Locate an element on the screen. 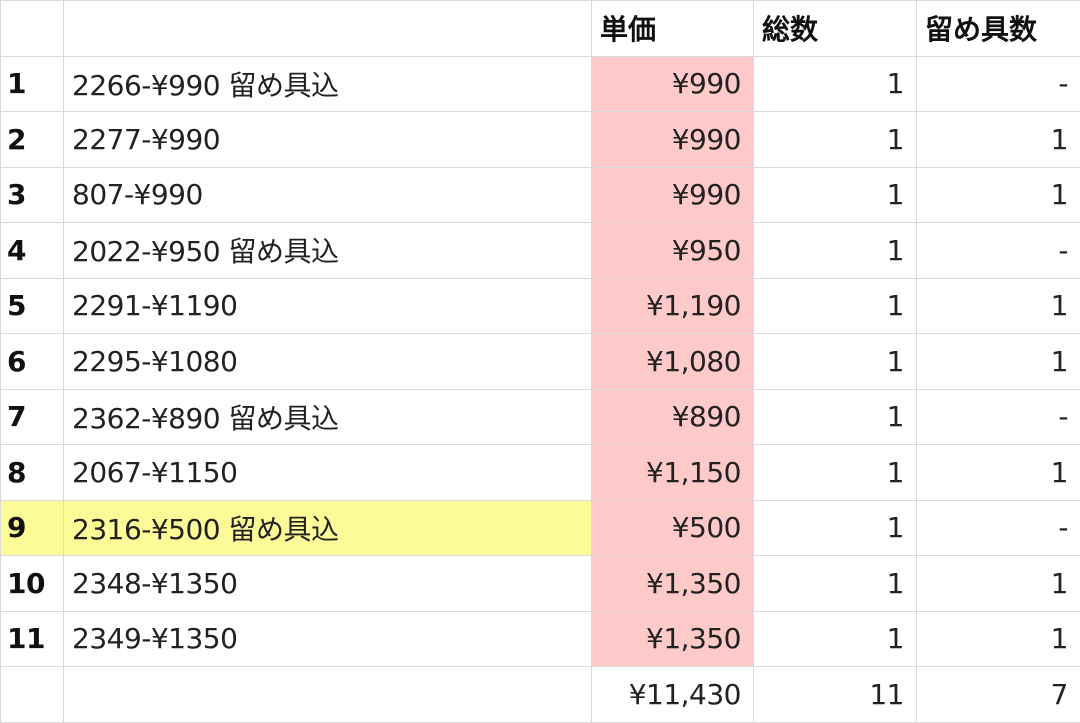  price-cell: ¥1,150 is located at coordinates (673, 473).